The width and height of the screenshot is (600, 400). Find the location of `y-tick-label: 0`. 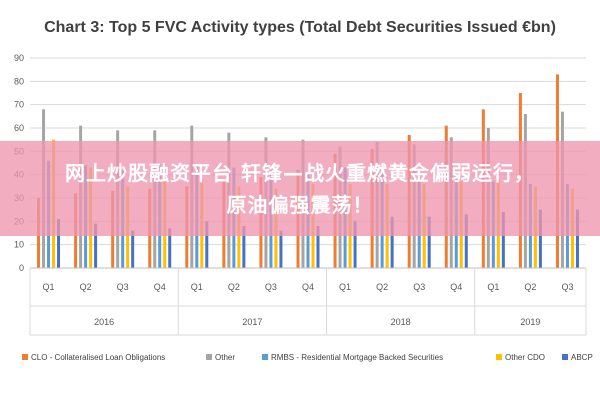

y-tick-label: 0 is located at coordinates (21, 268).